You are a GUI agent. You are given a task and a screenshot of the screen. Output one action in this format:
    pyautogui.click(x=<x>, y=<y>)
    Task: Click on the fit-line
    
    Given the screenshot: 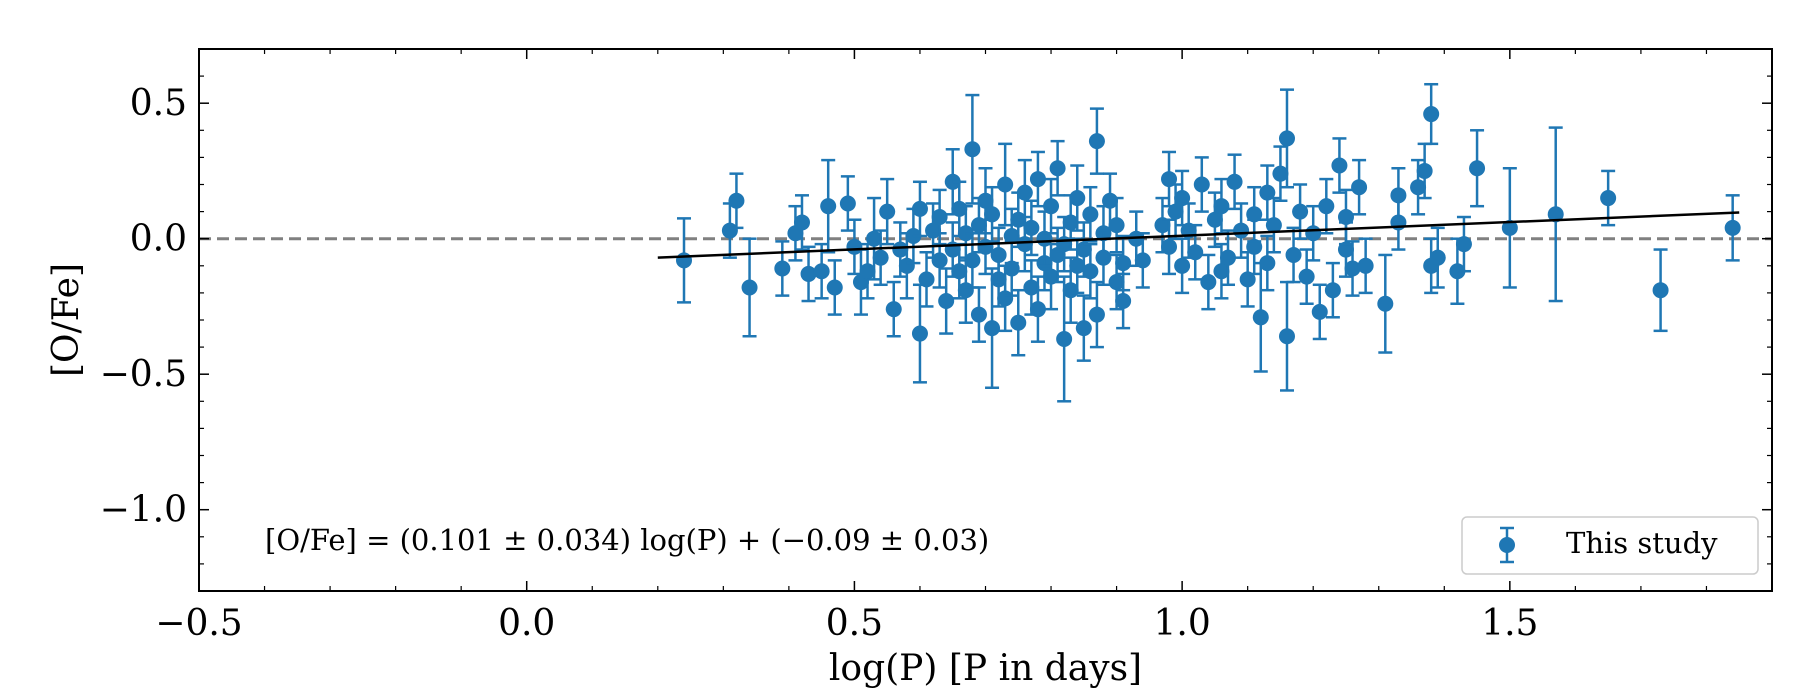 What is the action you would take?
    pyautogui.click(x=1198, y=235)
    